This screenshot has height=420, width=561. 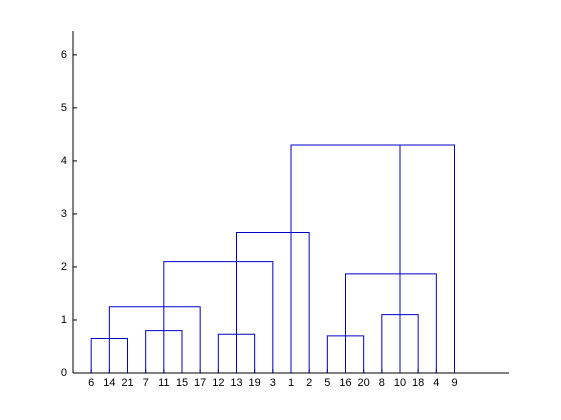 What do you see at coordinates (64, 373) in the screenshot?
I see `y-tick-label: 0` at bounding box center [64, 373].